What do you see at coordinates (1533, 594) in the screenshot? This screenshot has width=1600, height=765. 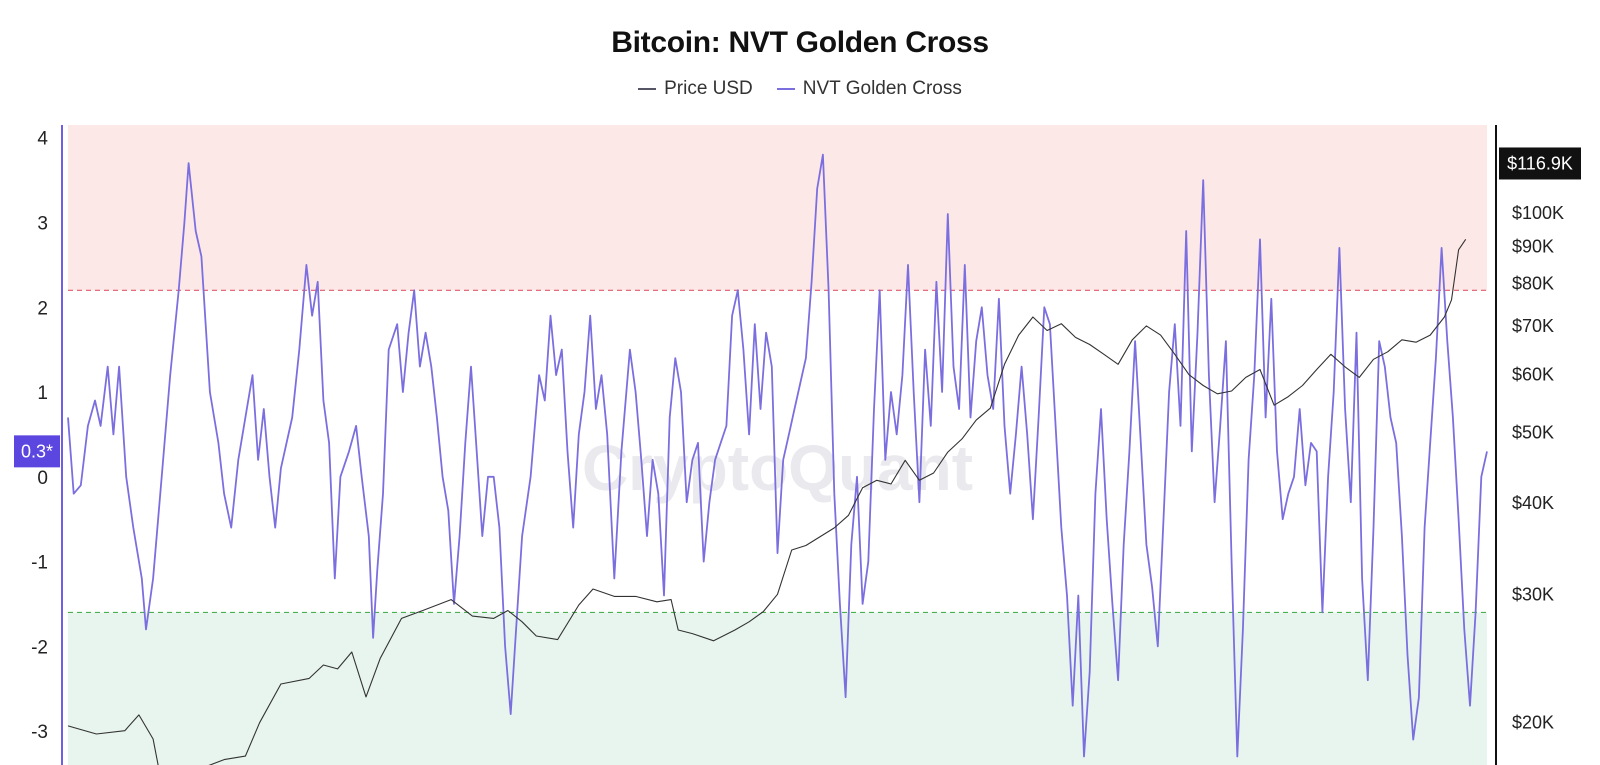 I see `right-tick-label: $30K` at bounding box center [1533, 594].